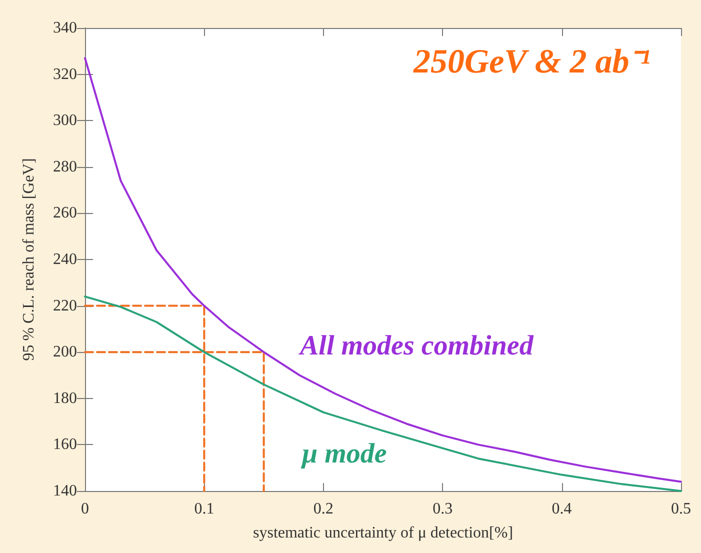 This screenshot has width=701, height=553. What do you see at coordinates (416, 346) in the screenshot?
I see `series-label: All modes combined` at bounding box center [416, 346].